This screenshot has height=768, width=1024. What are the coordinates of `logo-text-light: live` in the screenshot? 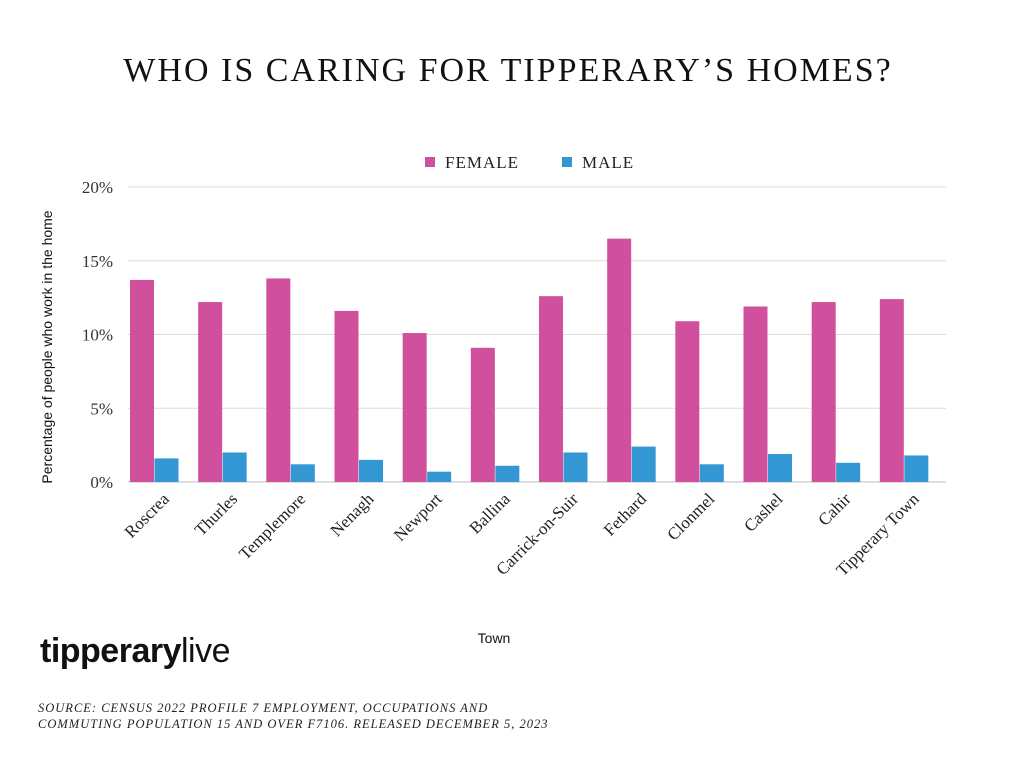 It's located at (206, 651).